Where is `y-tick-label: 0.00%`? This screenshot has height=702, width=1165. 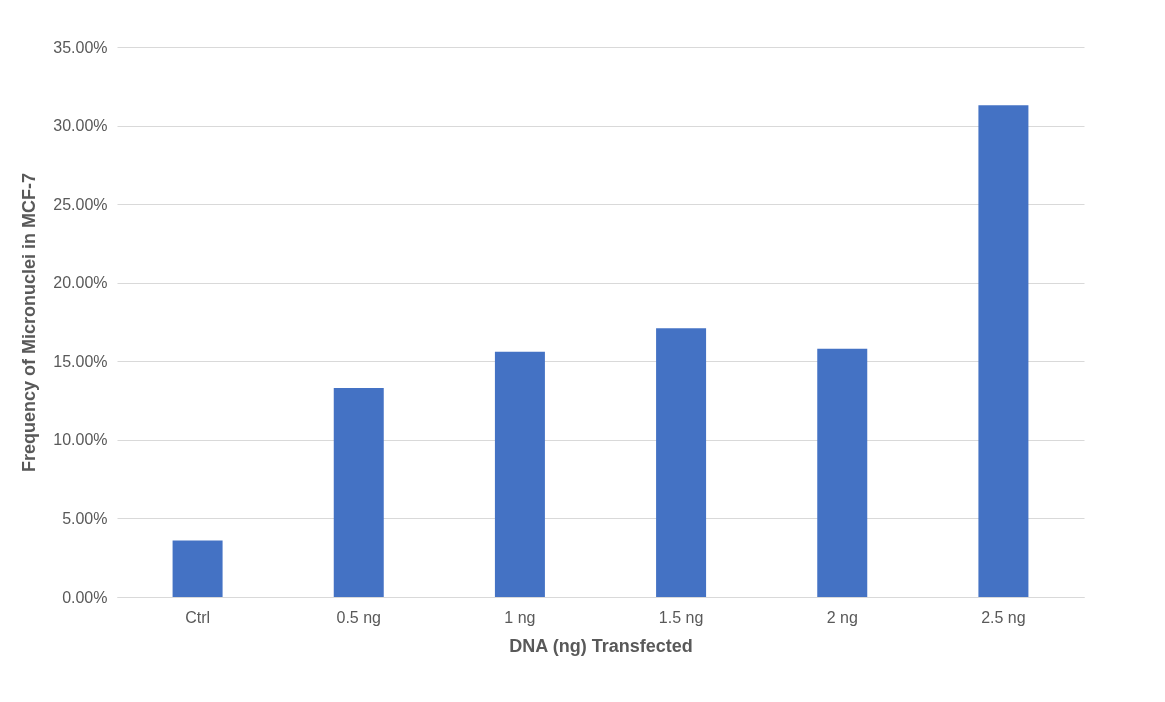 y-tick-label: 0.00% is located at coordinates (85, 597).